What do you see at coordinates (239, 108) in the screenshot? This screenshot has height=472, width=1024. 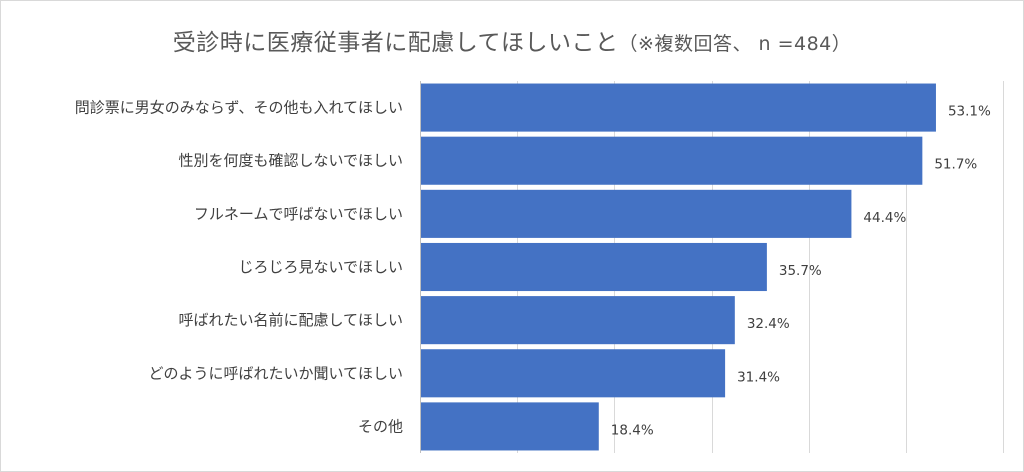 I see `category-label: 問診票に男女のみならず、その他も入れてほしい` at bounding box center [239, 108].